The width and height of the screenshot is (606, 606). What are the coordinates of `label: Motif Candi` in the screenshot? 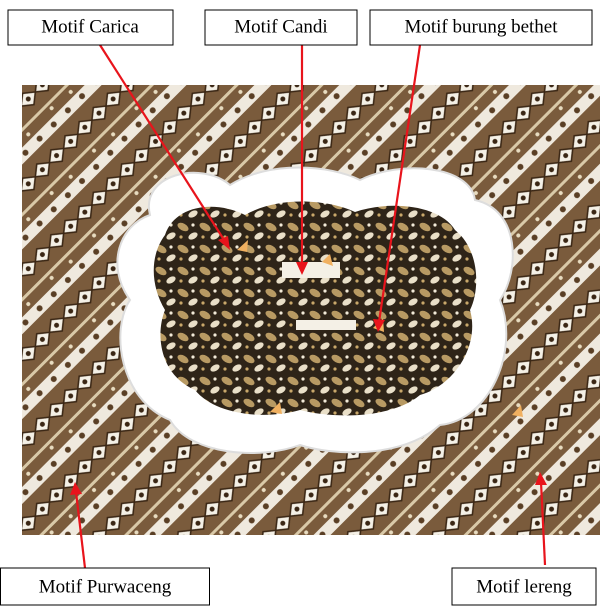 It's located at (280, 26).